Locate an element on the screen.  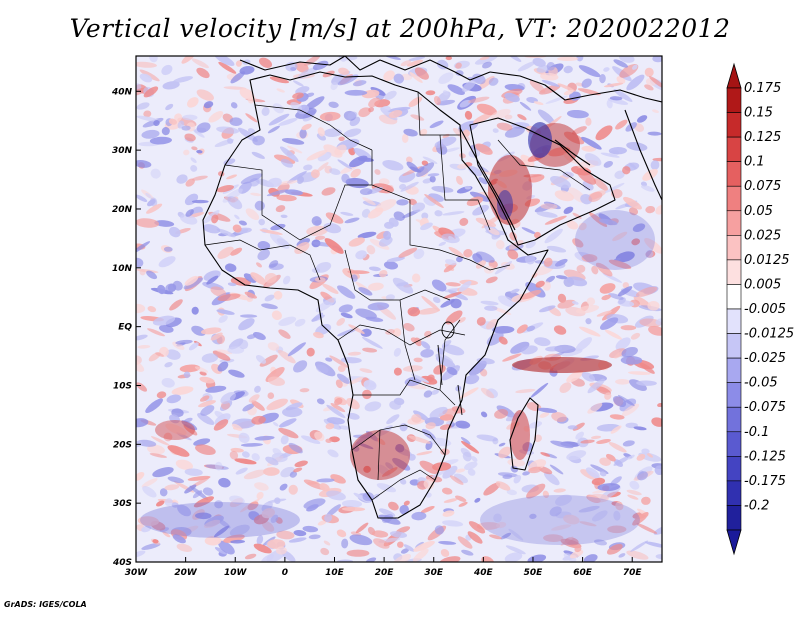
colorbar-label: 0.05 is located at coordinates (758, 211).